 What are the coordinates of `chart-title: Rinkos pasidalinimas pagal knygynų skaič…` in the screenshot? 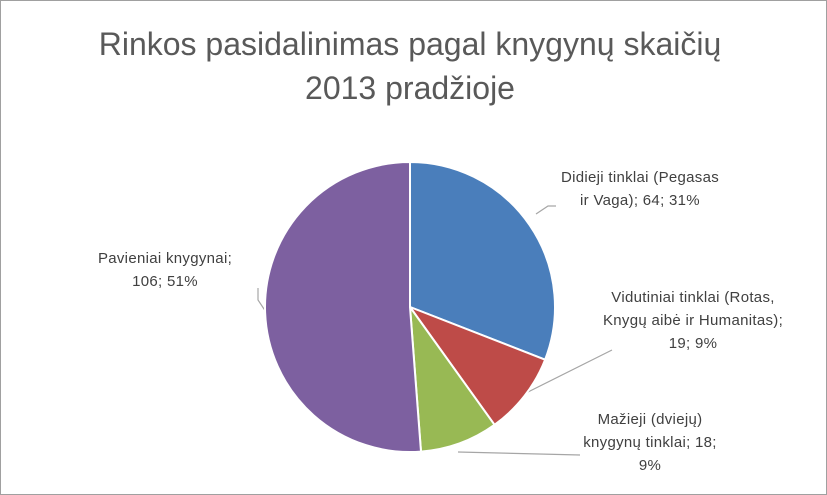 It's located at (410, 66).